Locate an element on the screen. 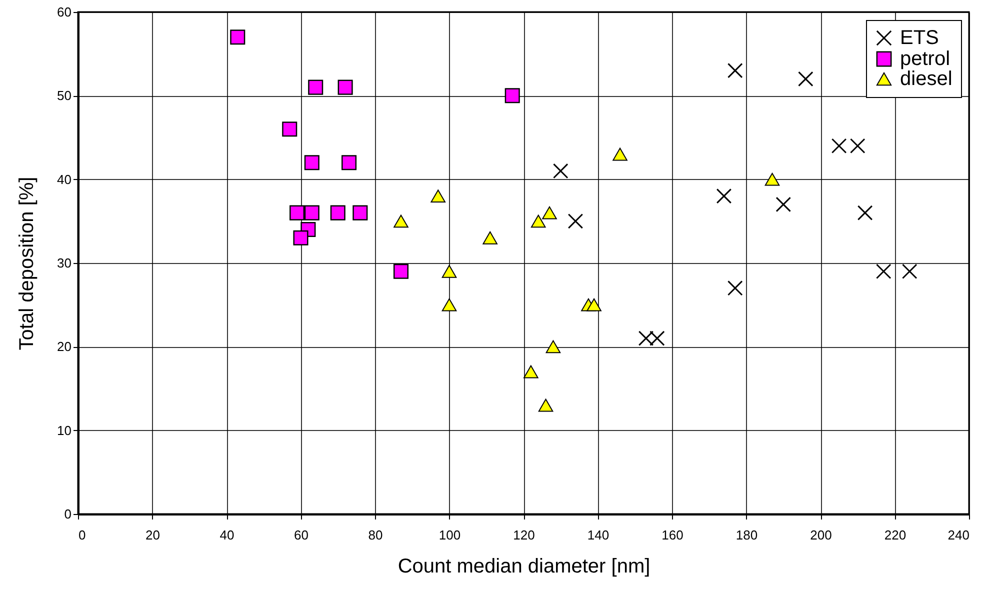 The image size is (990, 593). y-tick-label: 60 is located at coordinates (64, 12).